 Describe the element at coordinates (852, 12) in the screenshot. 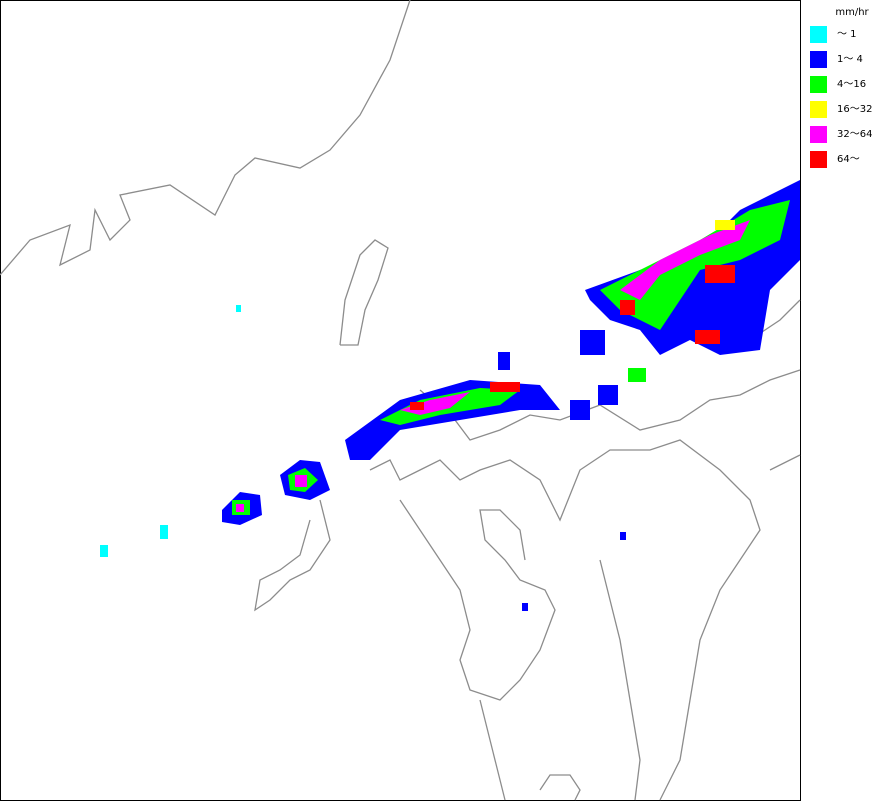

I see `legend-unit: mm/hr` at that location.